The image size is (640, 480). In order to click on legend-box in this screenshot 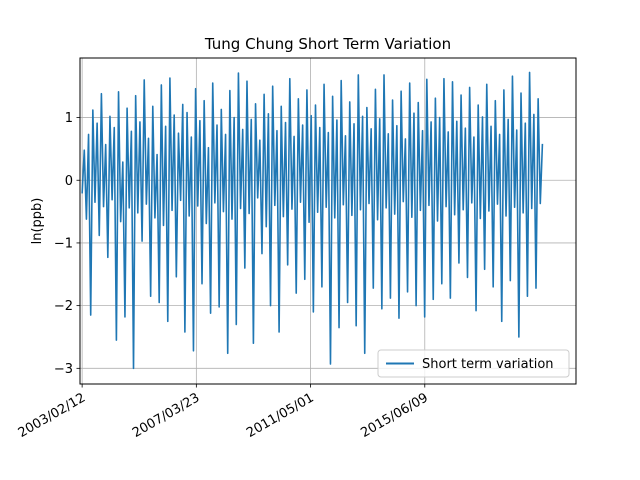, I will do `click(473, 363)`.